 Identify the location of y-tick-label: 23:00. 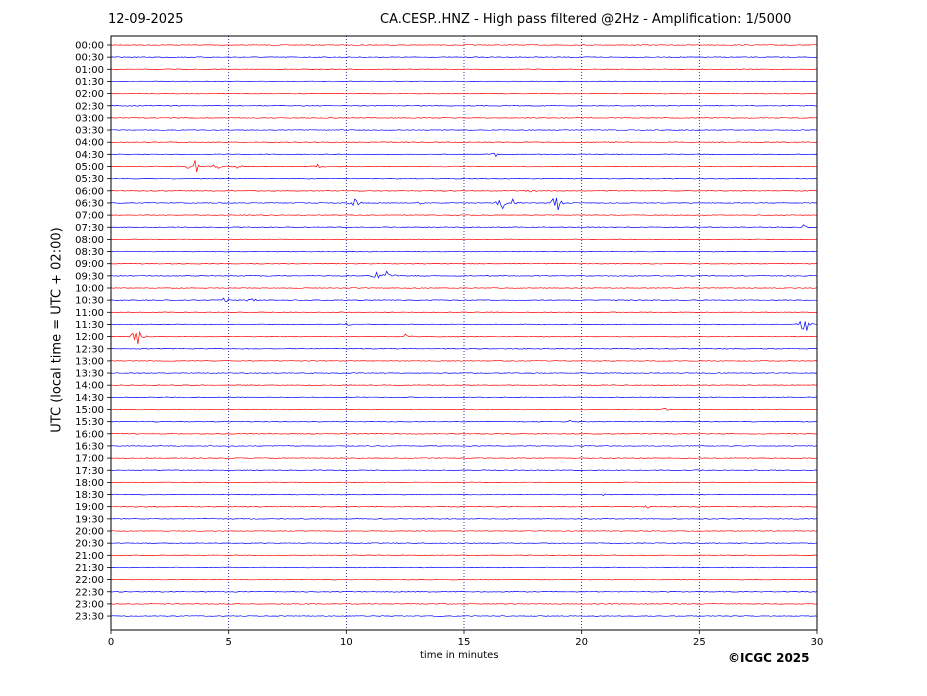
(89, 604).